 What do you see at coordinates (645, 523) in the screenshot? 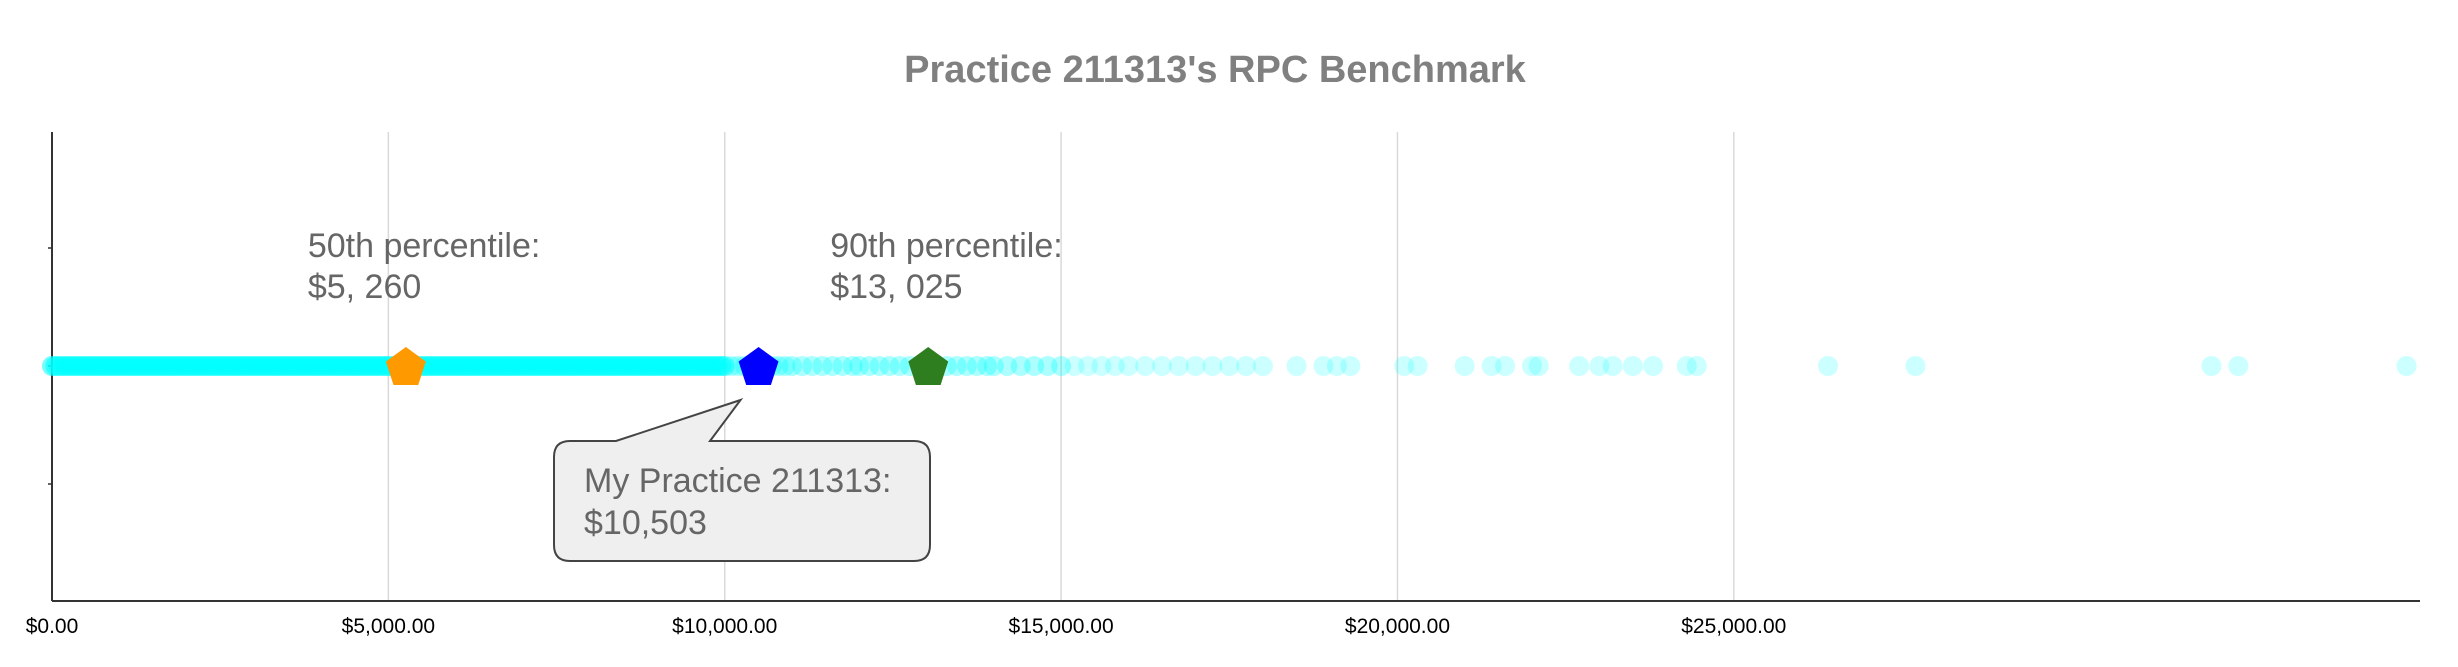
I see `my-practice-value: $10,503` at bounding box center [645, 523].